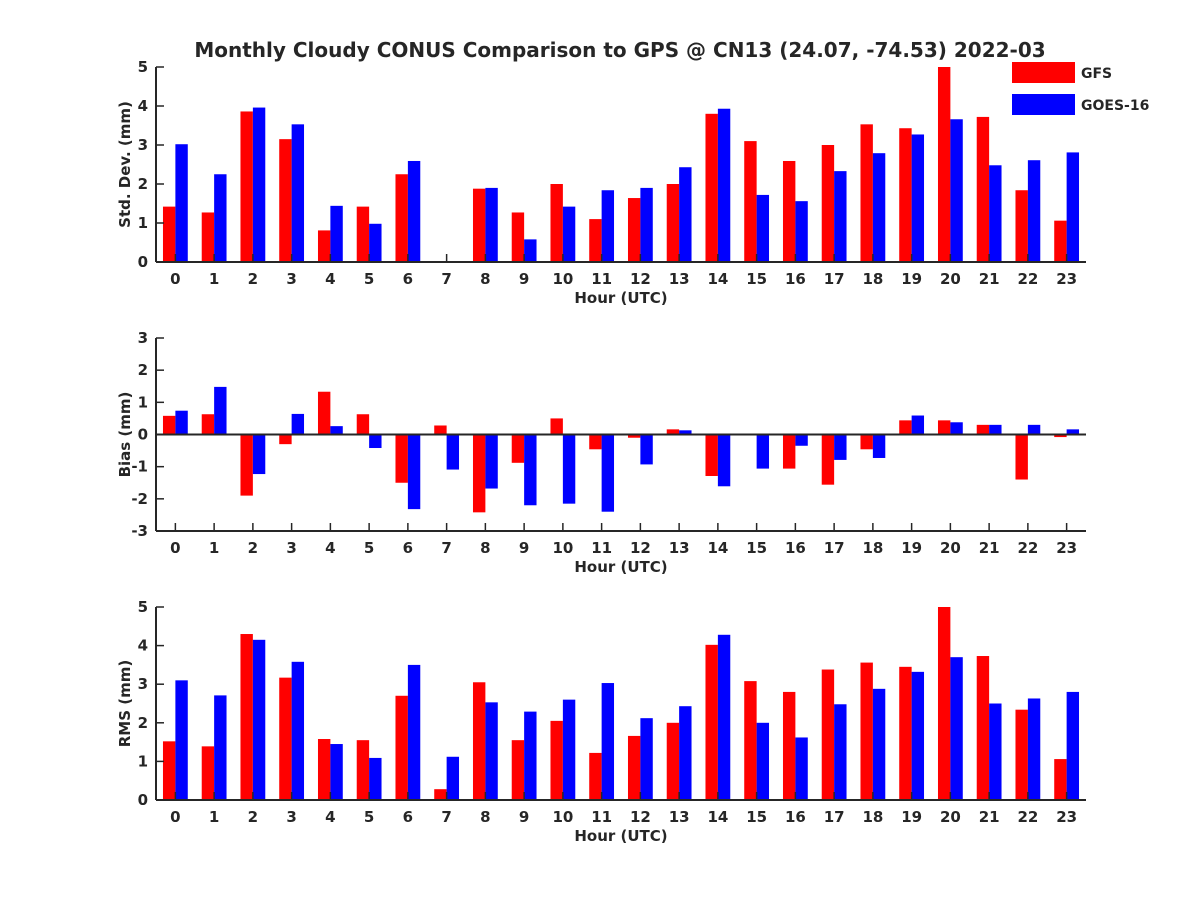 Image resolution: width=1200 pixels, height=900 pixels. Describe the element at coordinates (620, 567) in the screenshot. I see `bias-x-axis-label: Hour (UTC)` at that location.